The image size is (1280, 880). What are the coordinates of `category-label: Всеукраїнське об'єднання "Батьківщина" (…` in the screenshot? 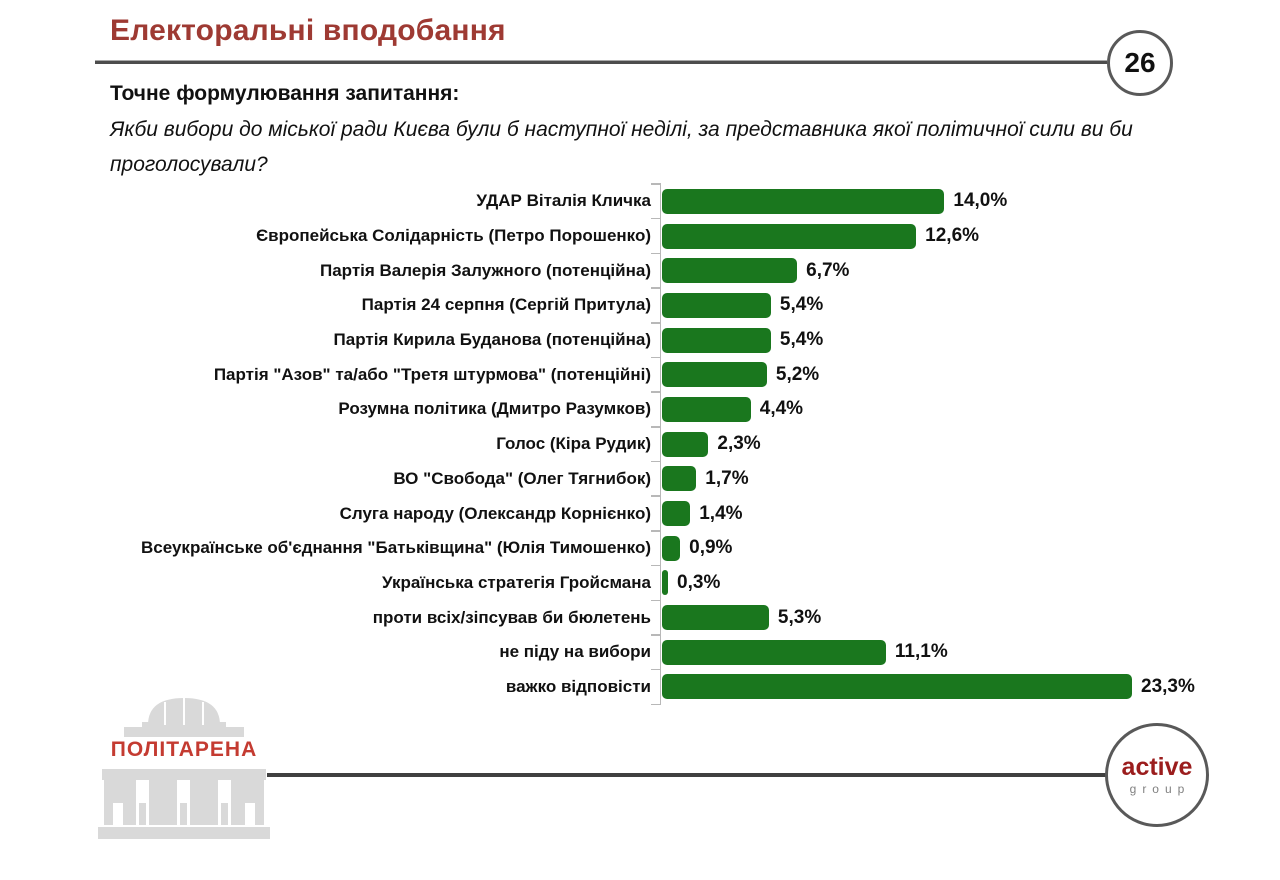 It's located at (396, 548).